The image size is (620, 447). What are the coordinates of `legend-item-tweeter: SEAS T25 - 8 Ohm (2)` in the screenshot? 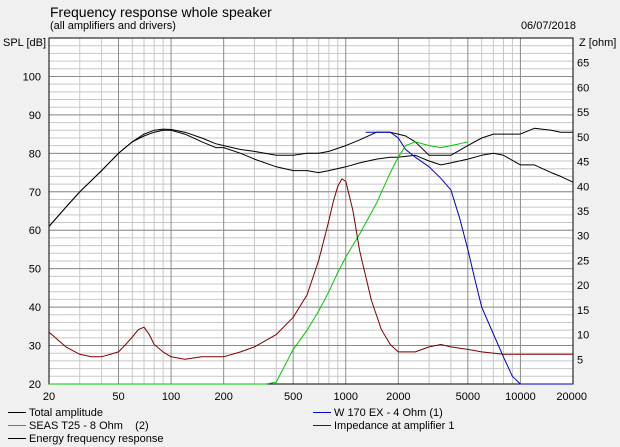 It's located at (78, 426).